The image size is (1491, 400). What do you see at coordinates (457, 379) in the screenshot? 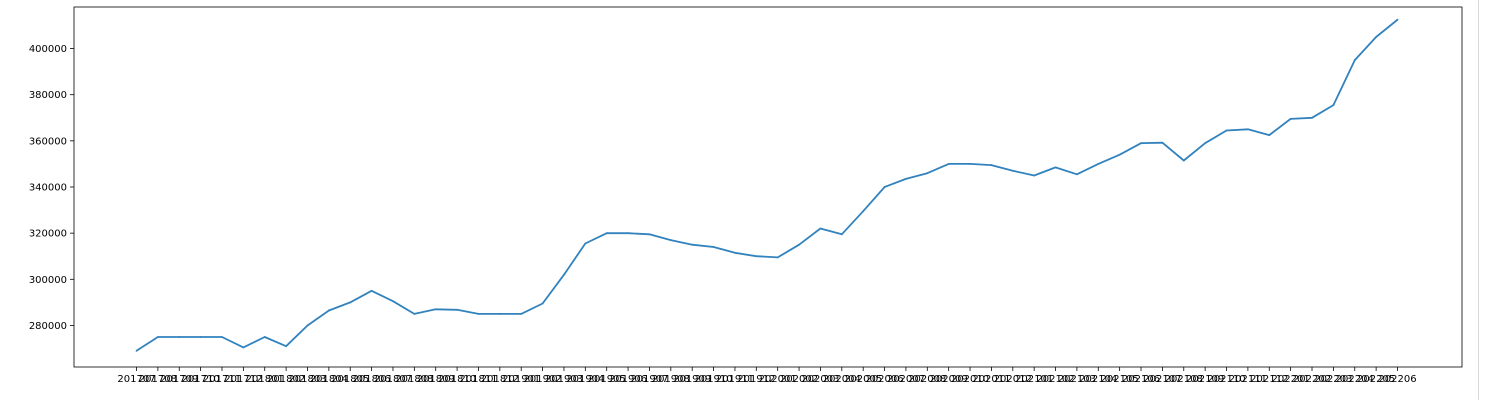
I see `x-tick-label: 201810` at bounding box center [457, 379].